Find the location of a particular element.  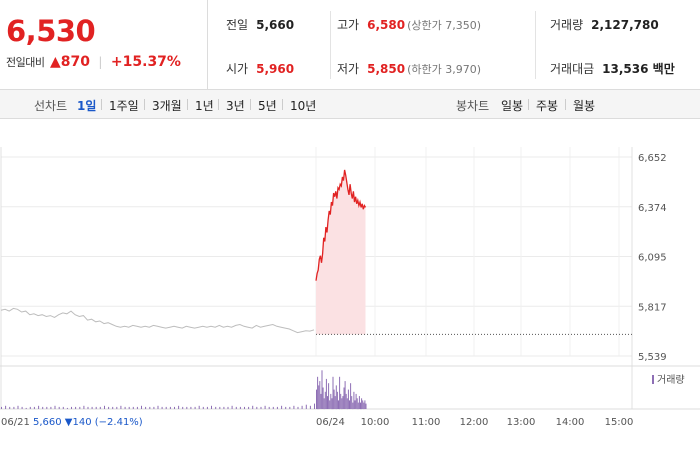

x-tick-label: 06/21 is located at coordinates (15, 422).